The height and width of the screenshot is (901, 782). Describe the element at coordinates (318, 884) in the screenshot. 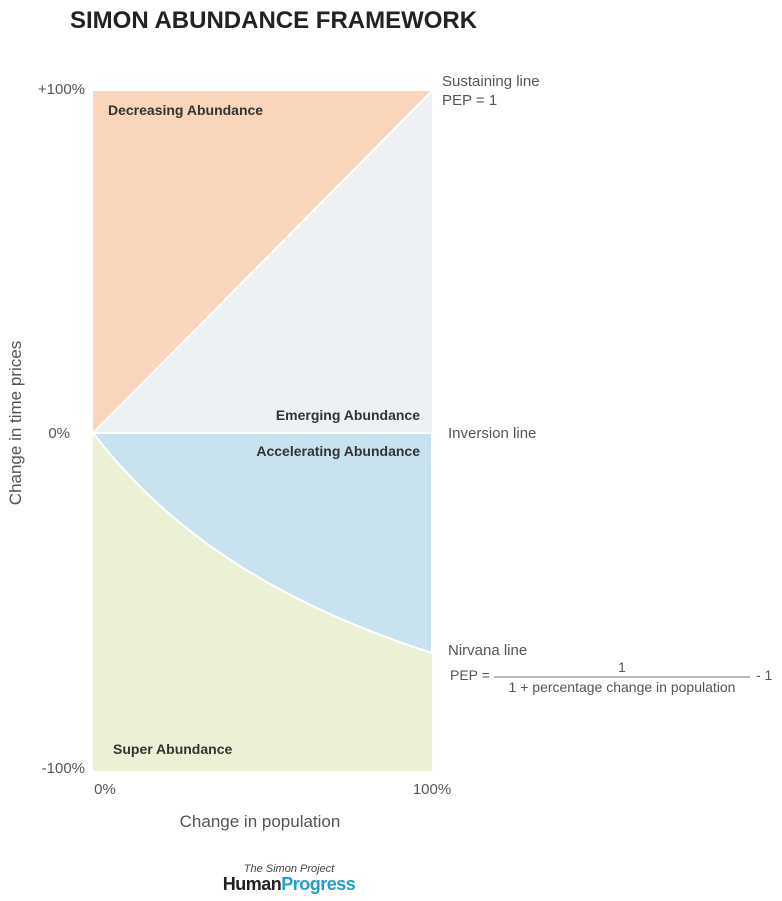

I see `brand-part: Progress` at that location.